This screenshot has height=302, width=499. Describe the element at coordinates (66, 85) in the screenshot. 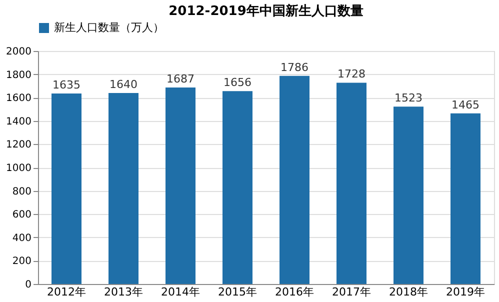

I see `data-label: 1635` at that location.